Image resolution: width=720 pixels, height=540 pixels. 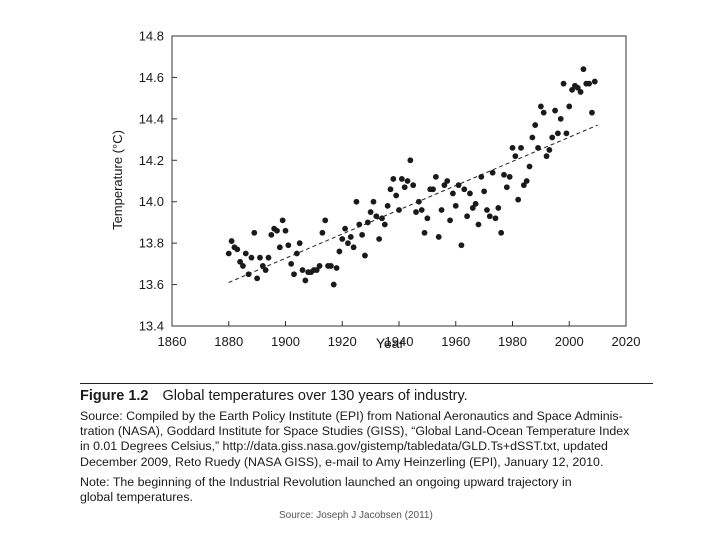 I want to click on y-axis-label: Temperature (°C), so click(x=117, y=180).